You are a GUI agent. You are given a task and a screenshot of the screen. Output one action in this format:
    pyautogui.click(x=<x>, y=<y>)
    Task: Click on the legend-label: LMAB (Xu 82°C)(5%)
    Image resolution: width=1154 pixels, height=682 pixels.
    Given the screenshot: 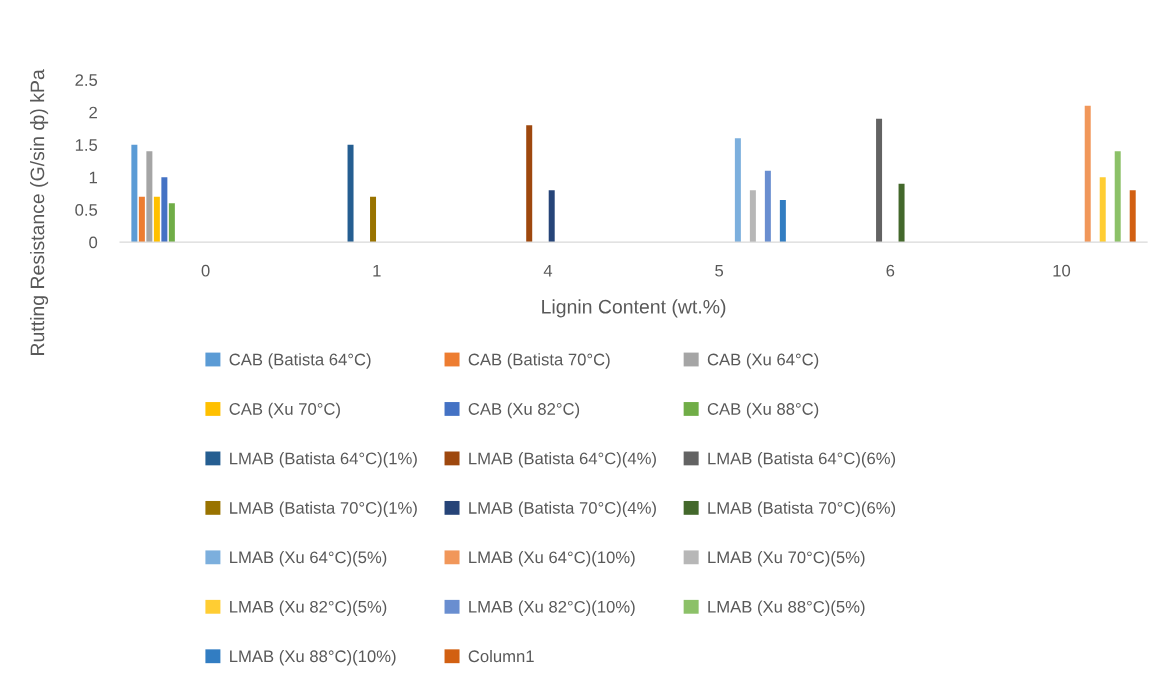 What is the action you would take?
    pyautogui.click(x=308, y=608)
    